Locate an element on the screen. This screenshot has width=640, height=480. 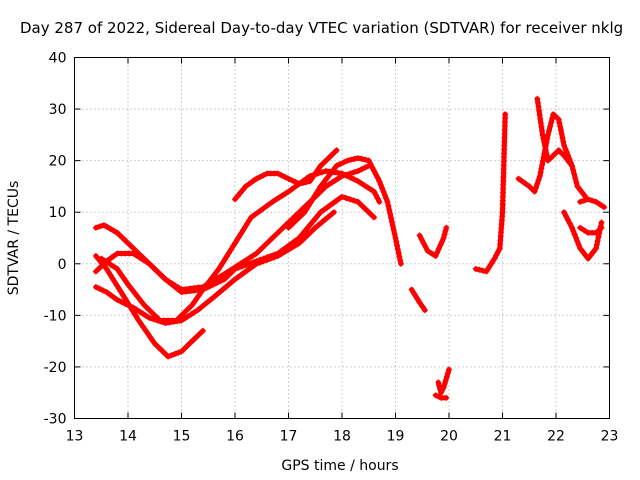
y-axis-label: SDTVAR / TECUs is located at coordinates (14, 238).